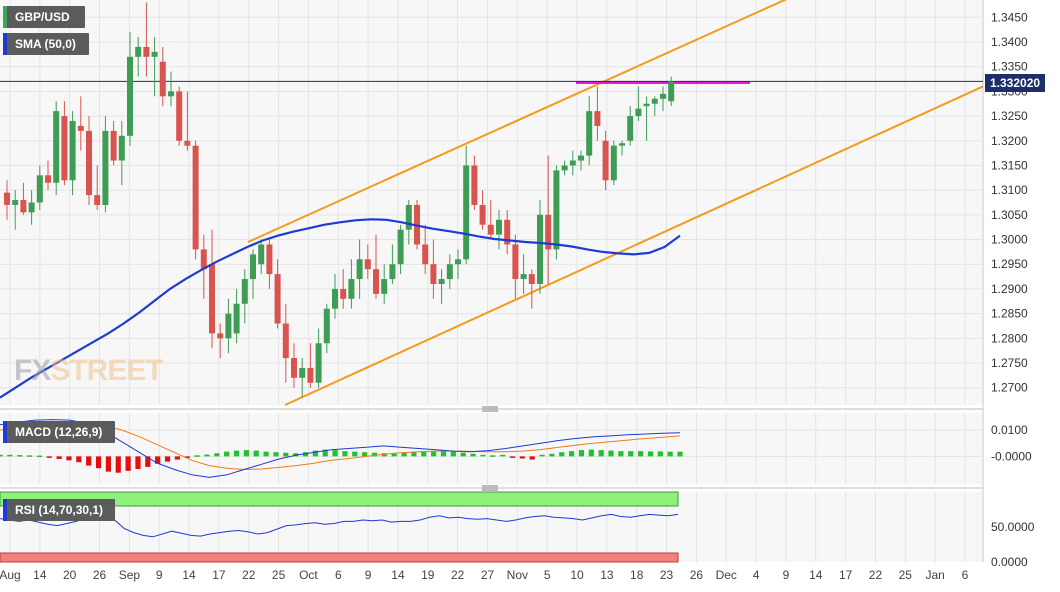  I want to click on x-tick-label: 19, so click(428, 575).